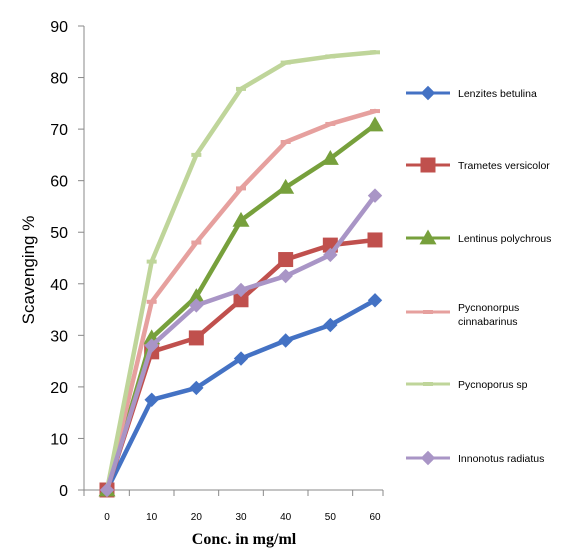 This screenshot has height=555, width=570. I want to click on y-tick-label: 50, so click(59, 233).